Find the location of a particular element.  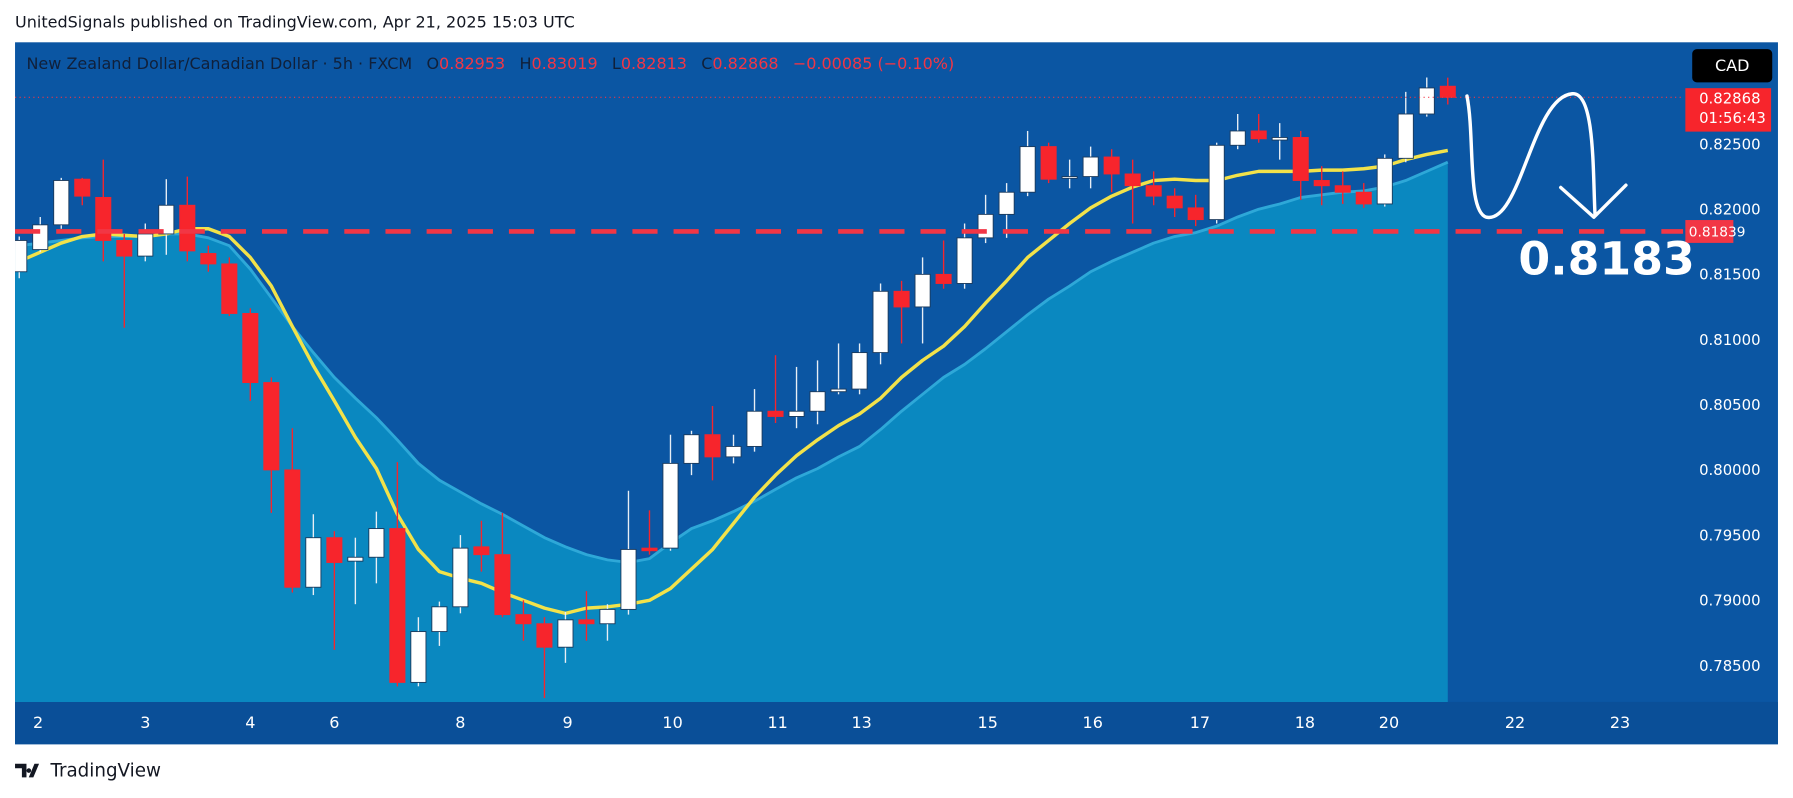

y-tick-label: 0.80500 is located at coordinates (1729, 405).